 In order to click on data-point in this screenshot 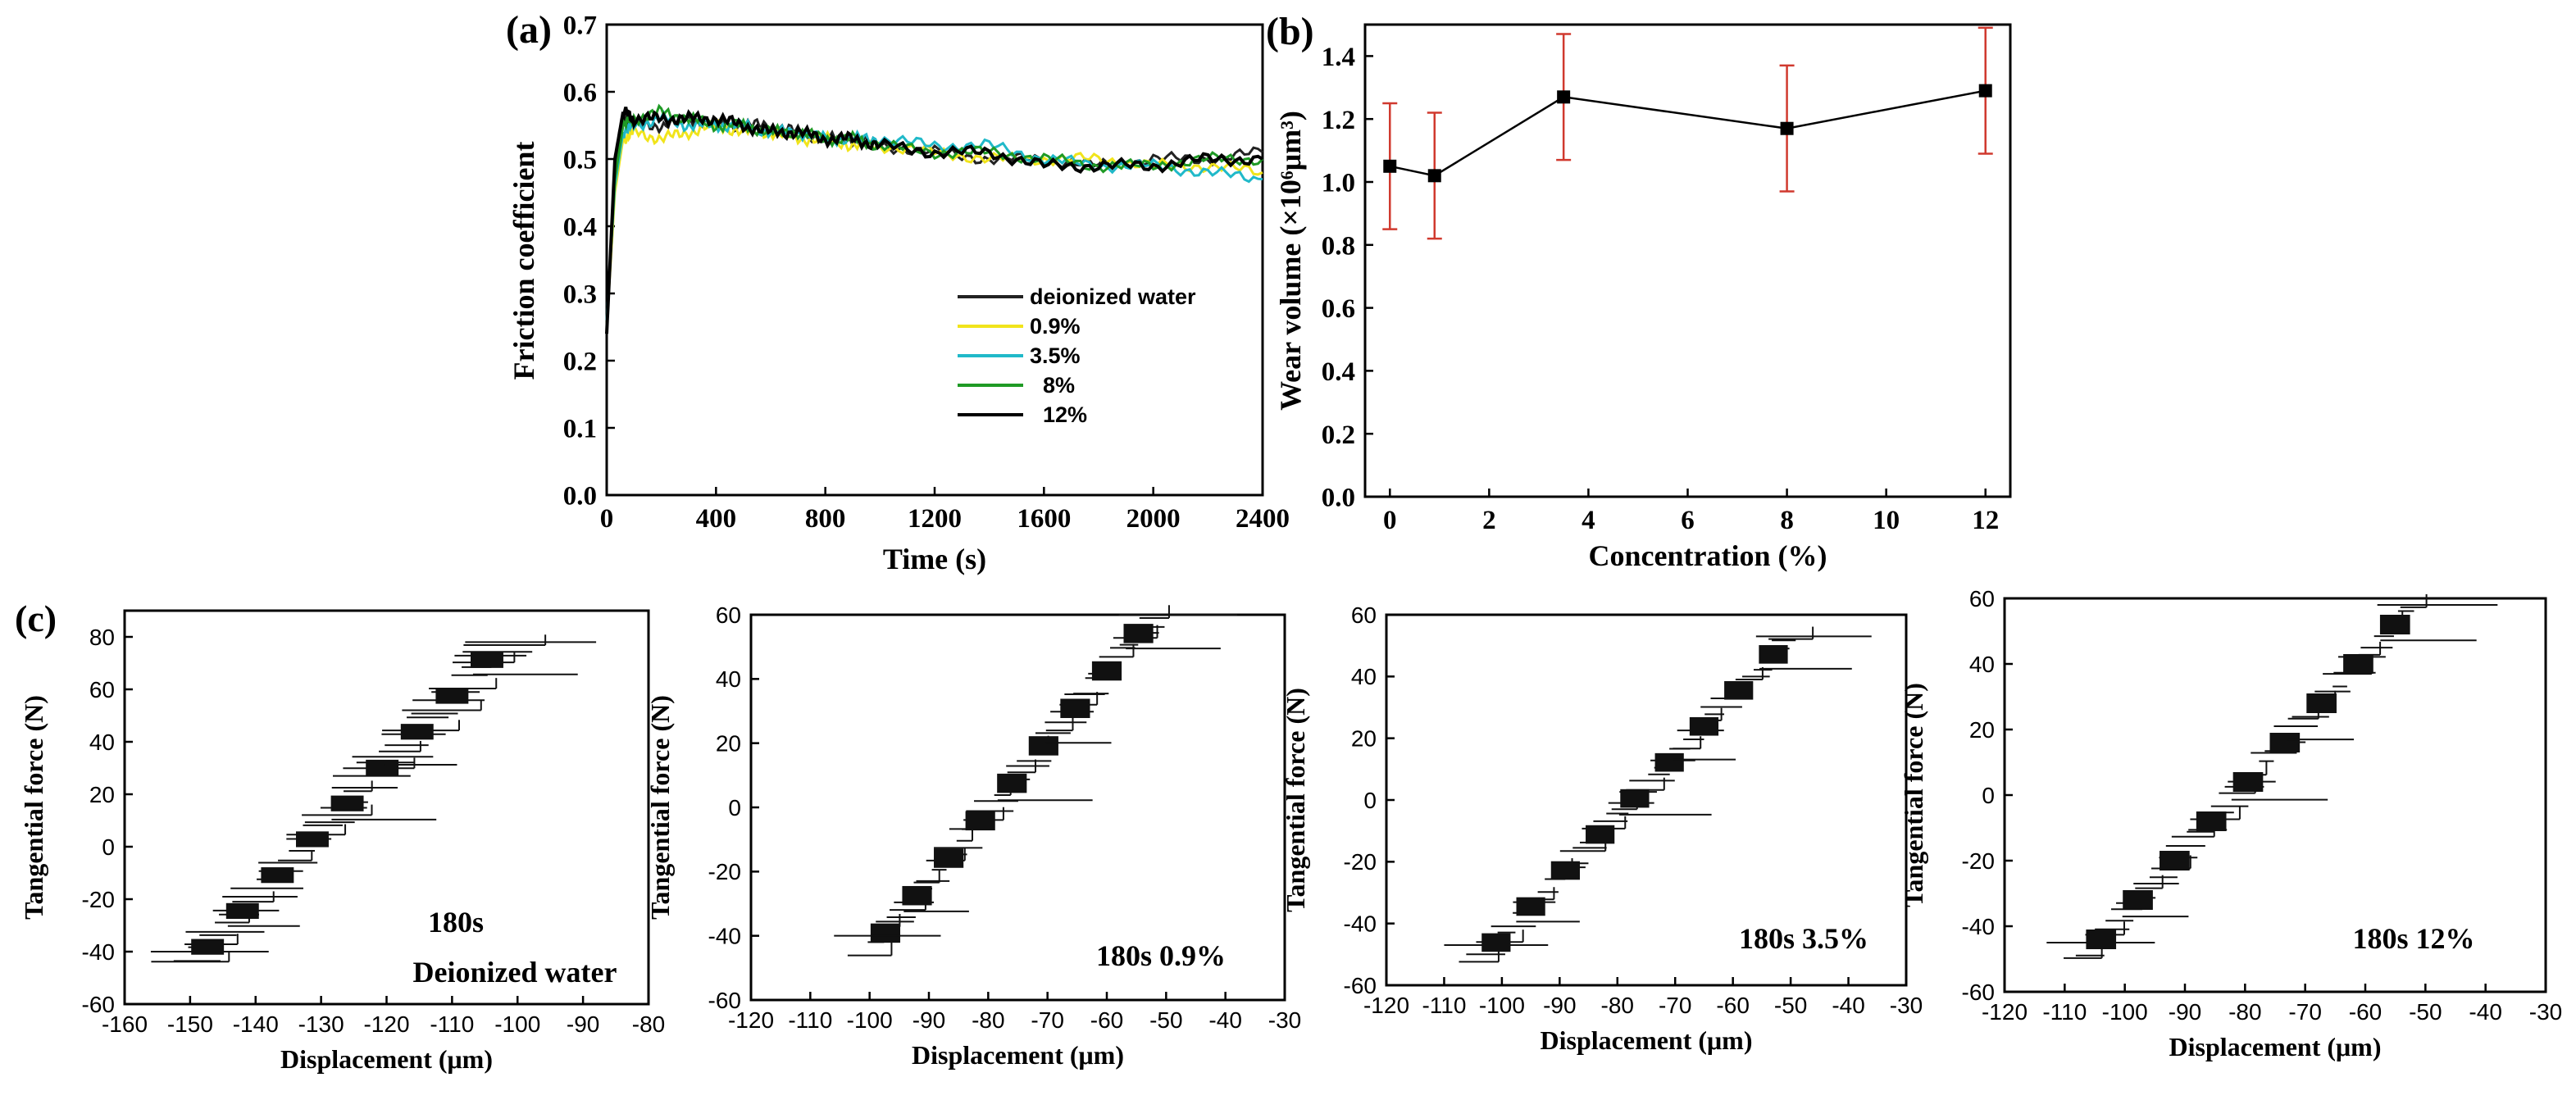, I will do `click(1787, 128)`.